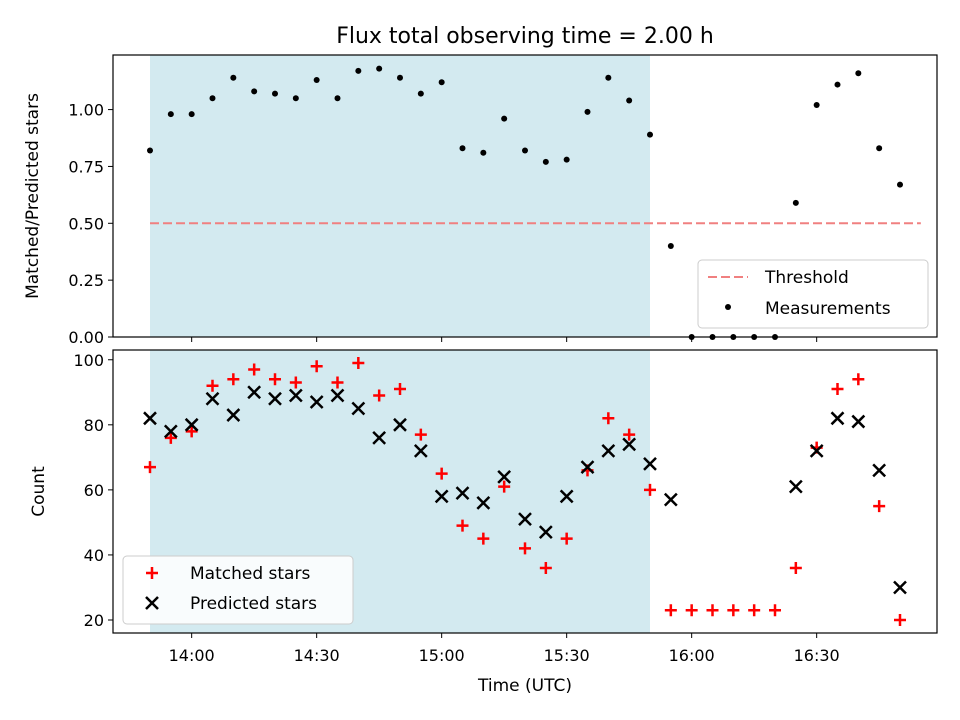 Image resolution: width=960 pixels, height=720 pixels. What do you see at coordinates (525, 36) in the screenshot?
I see `chart-title: Flux total observing time = 2.00 h` at bounding box center [525, 36].